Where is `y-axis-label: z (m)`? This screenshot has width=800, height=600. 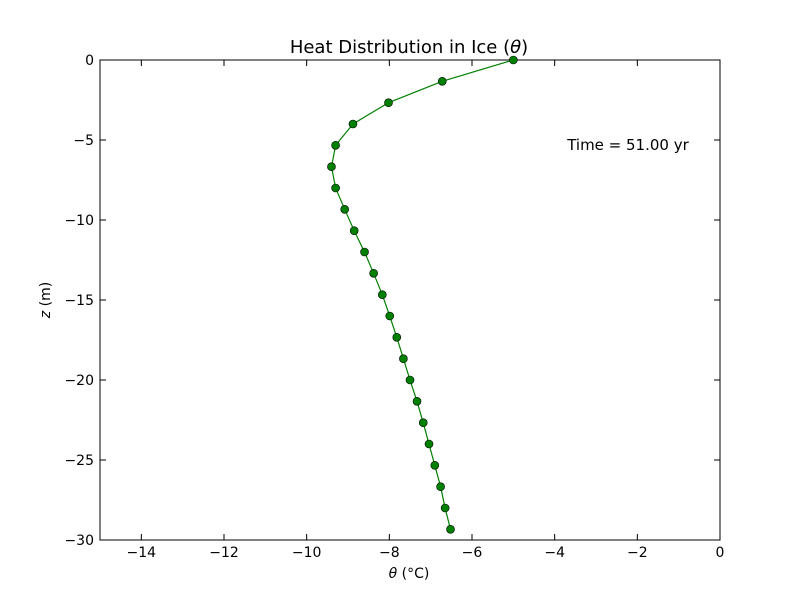 y-axis-label: z (m) is located at coordinates (46, 300).